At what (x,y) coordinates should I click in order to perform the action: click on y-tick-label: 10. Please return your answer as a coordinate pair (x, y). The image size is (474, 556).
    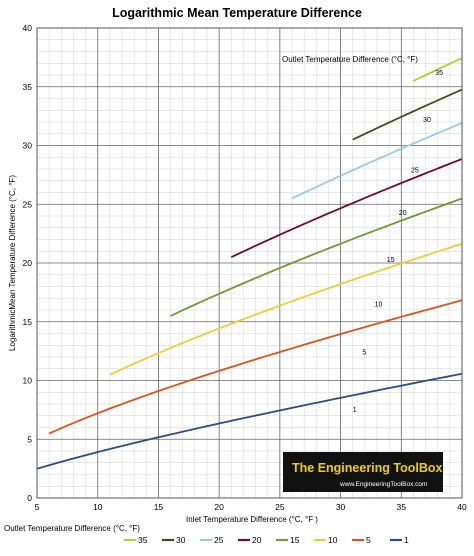
    Looking at the image, I should click on (28, 381).